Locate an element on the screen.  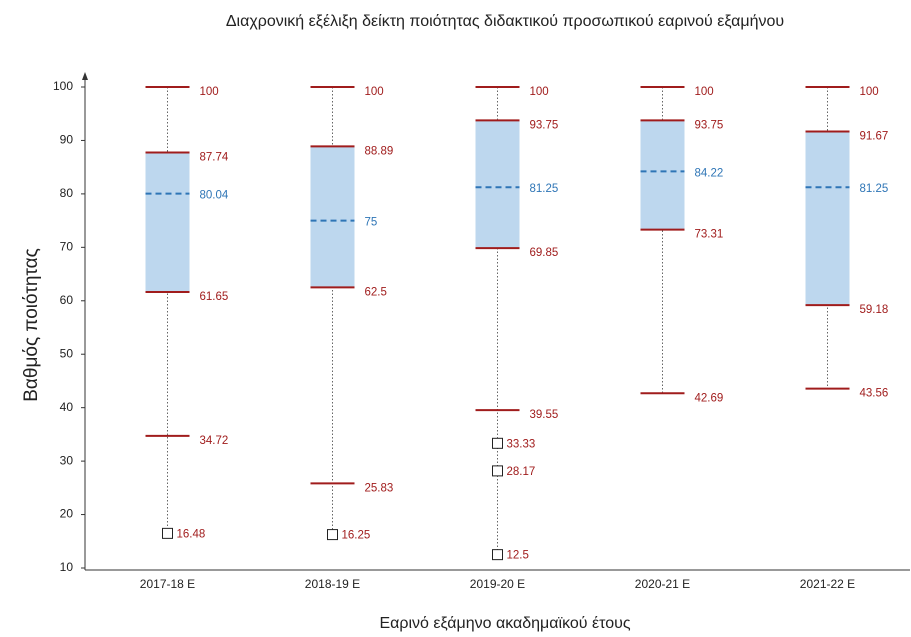
outlier-label: 28.17 is located at coordinates (521, 472).